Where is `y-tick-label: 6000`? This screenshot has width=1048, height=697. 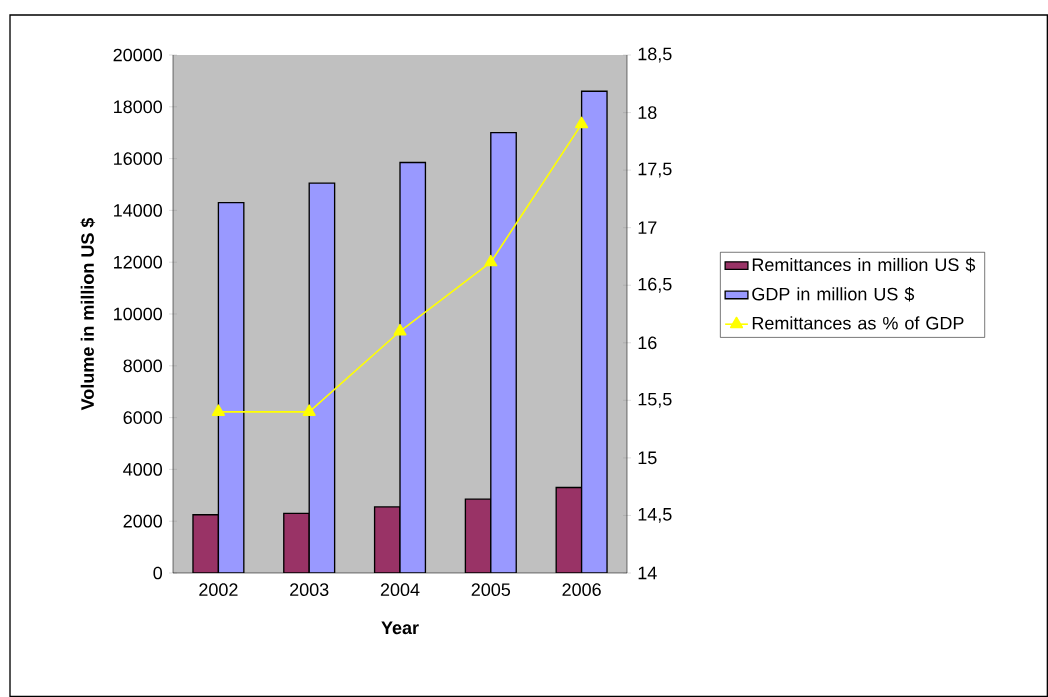
y-tick-label: 6000 is located at coordinates (143, 417).